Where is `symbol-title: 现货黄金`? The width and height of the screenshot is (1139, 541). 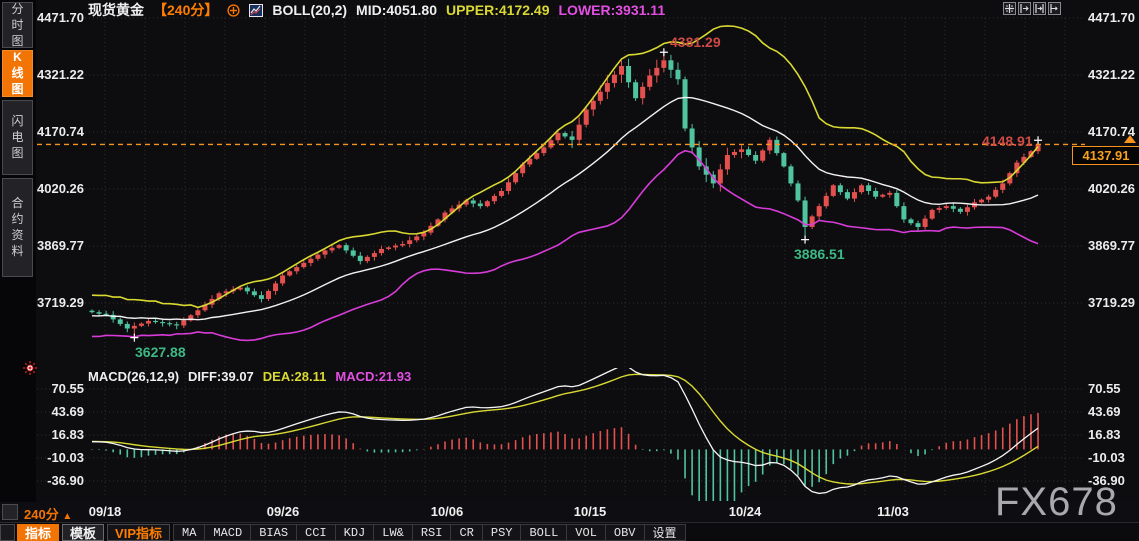 symbol-title: 现货黄金 is located at coordinates (116, 10).